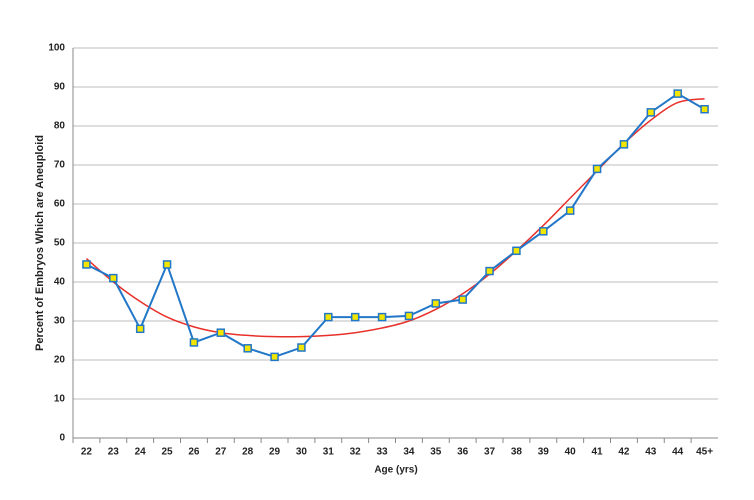  Describe the element at coordinates (62, 438) in the screenshot. I see `y-tick-label: 0` at that location.